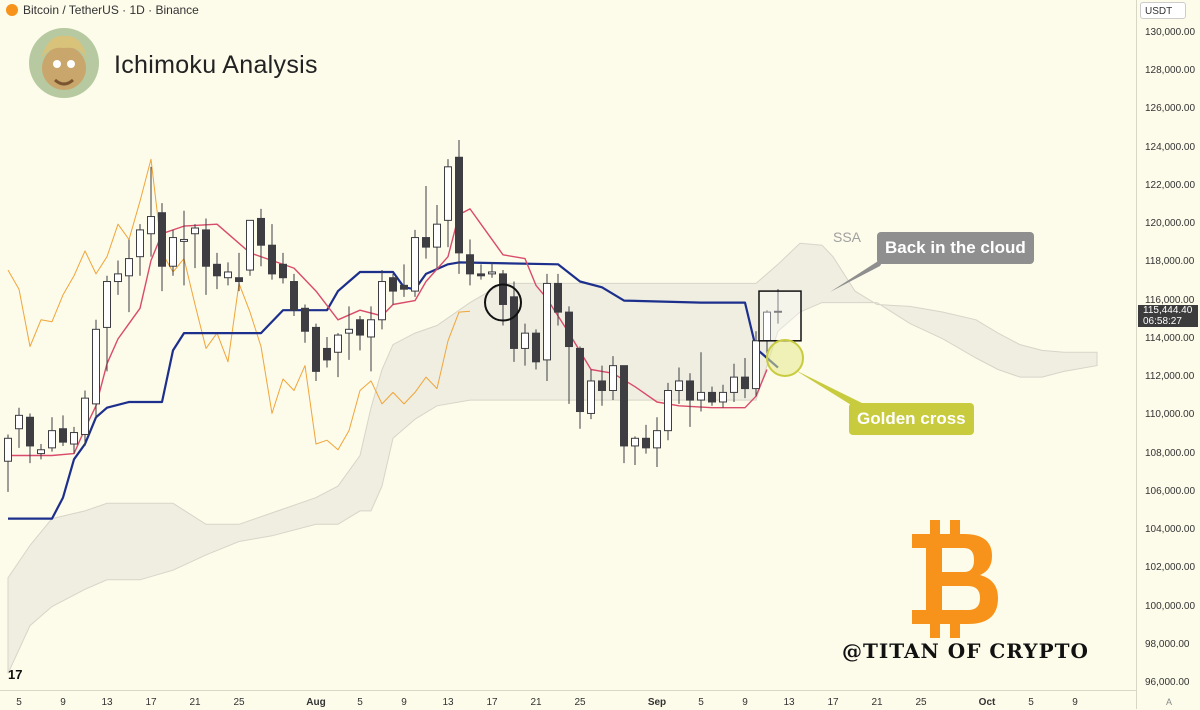 Image resolution: width=1200 pixels, height=710 pixels. Describe the element at coordinates (1170, 530) in the screenshot. I see `price-tick-label: 104,000.00` at that location.